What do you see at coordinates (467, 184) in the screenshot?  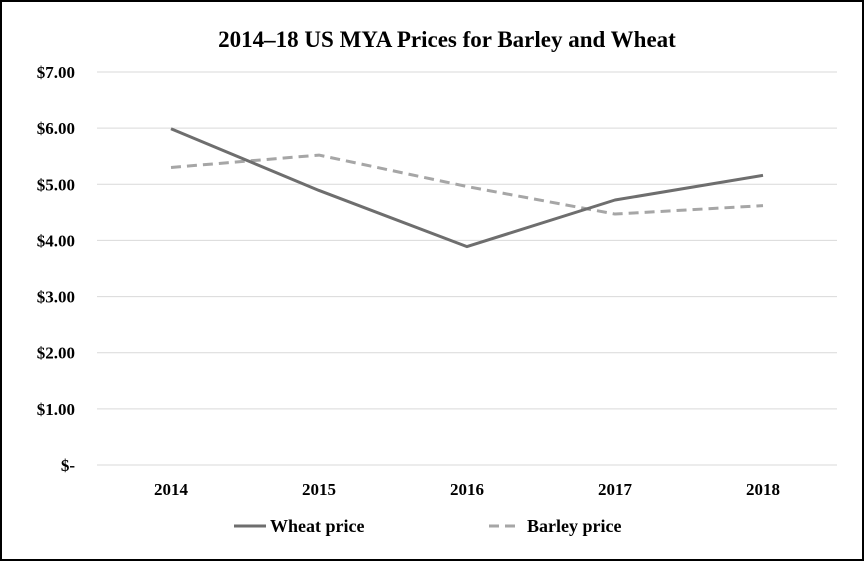 I see `series-line-barley-price` at bounding box center [467, 184].